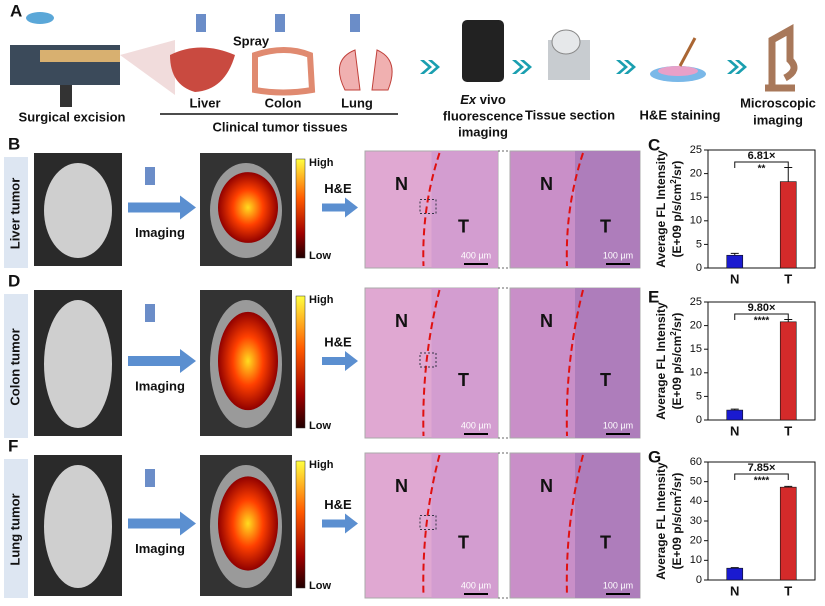  What do you see at coordinates (483, 51) in the screenshot?
I see `imager-icon` at bounding box center [483, 51].